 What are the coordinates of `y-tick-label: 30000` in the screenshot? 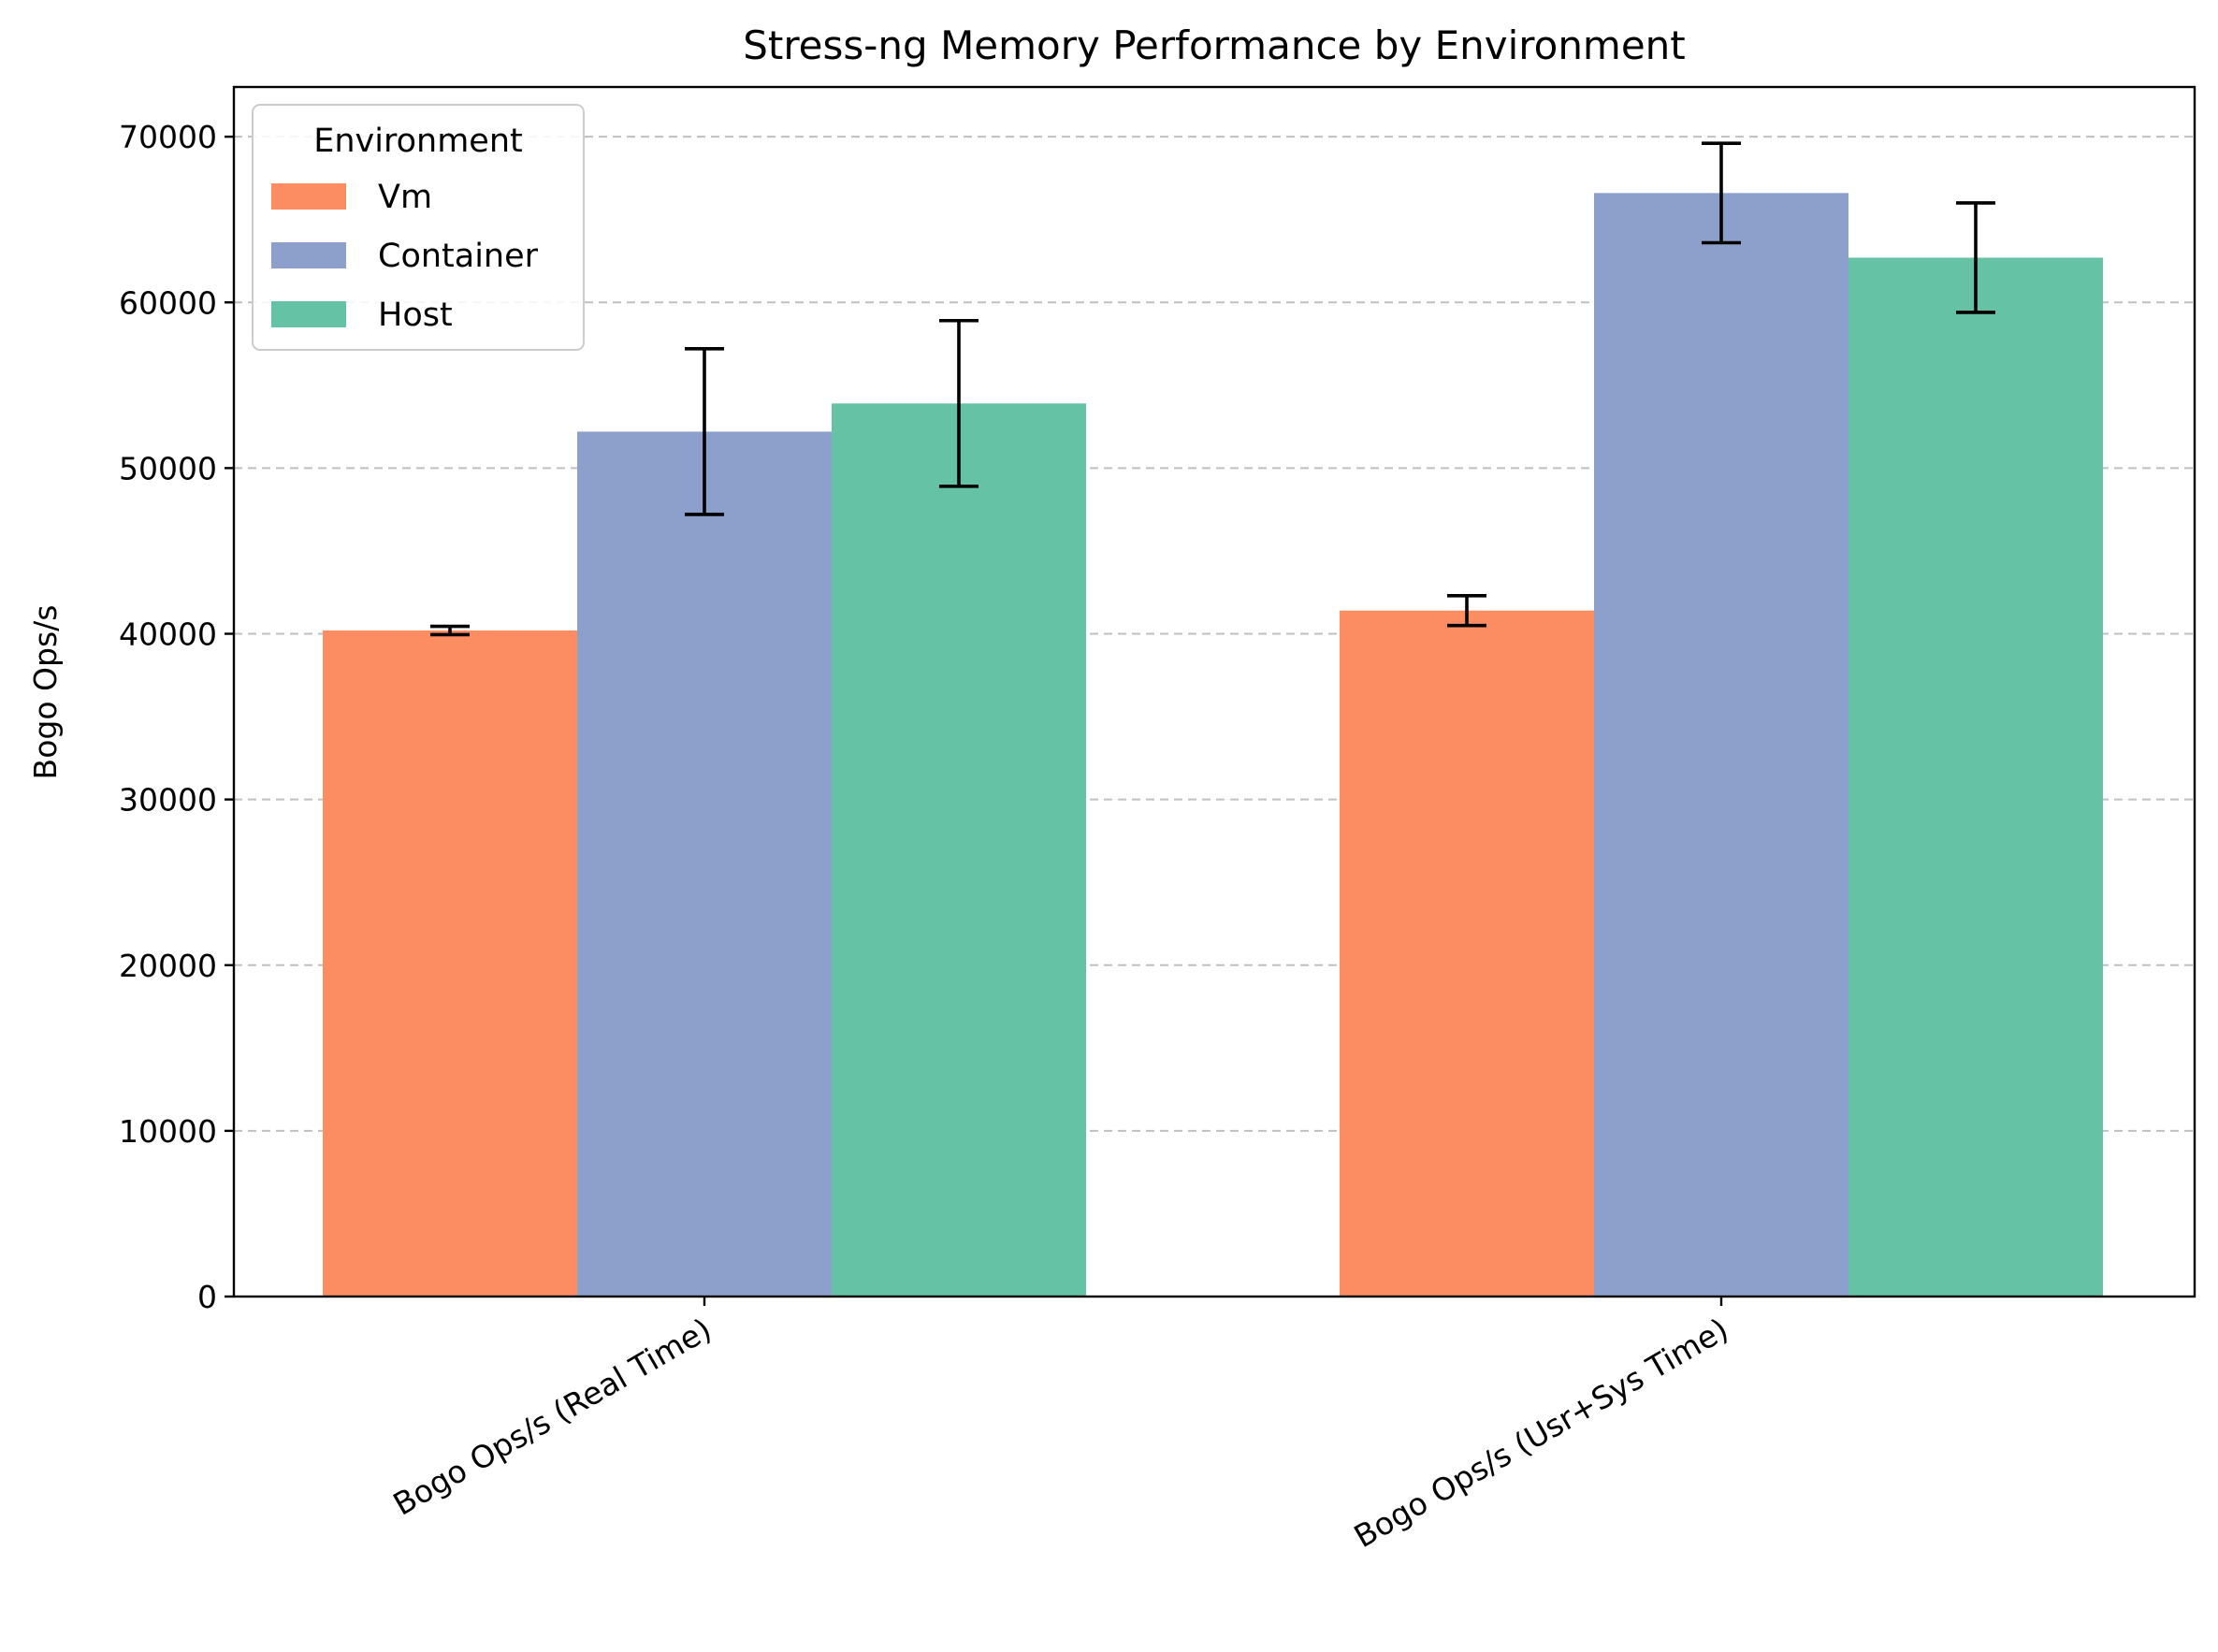 It's located at (168, 800).